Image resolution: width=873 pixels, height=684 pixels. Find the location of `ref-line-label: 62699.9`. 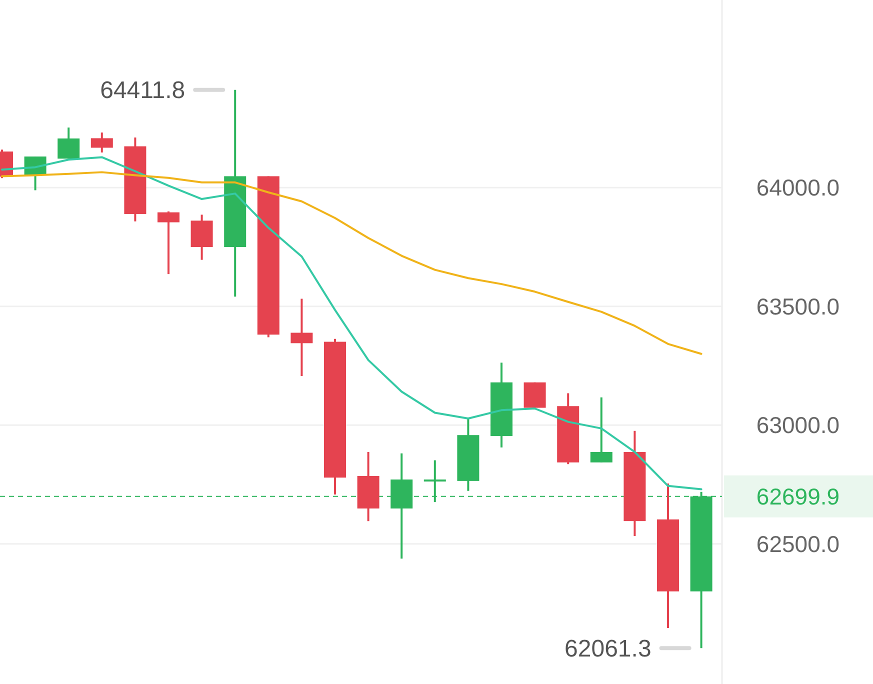

ref-line-label: 62699.9 is located at coordinates (798, 496).